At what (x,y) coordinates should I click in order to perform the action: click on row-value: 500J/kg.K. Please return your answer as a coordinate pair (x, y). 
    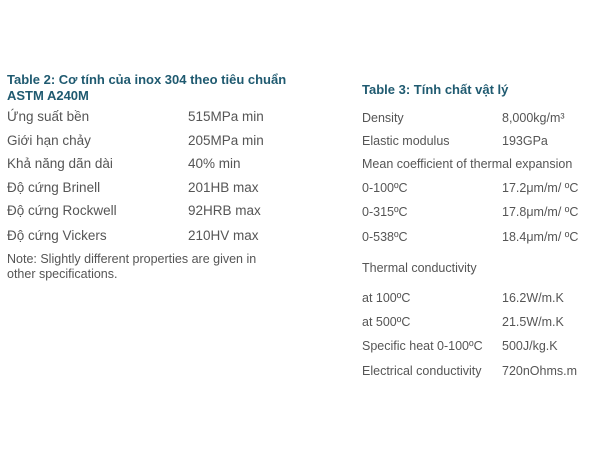
    Looking at the image, I should click on (530, 346).